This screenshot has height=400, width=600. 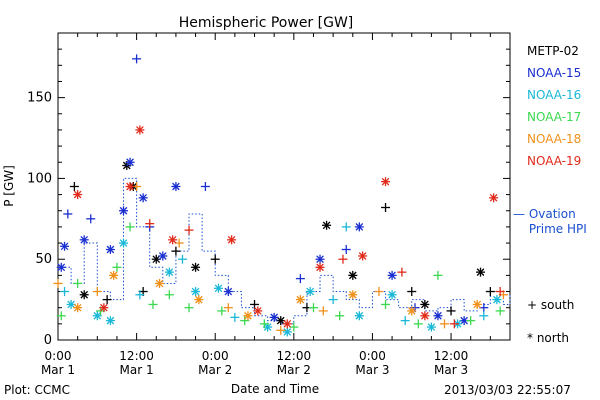 I want to click on legend-ovation-dash: —, so click(x=521, y=214).